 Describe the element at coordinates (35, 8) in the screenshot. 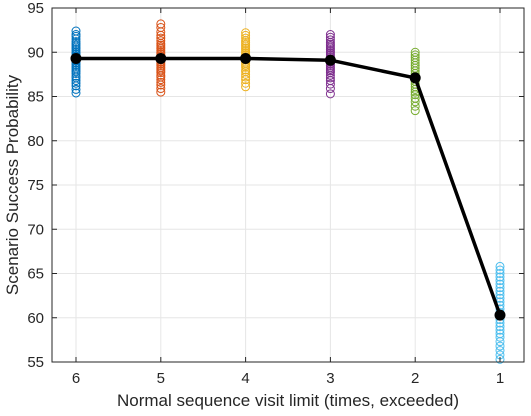

I see `y-tick-label: 95` at that location.